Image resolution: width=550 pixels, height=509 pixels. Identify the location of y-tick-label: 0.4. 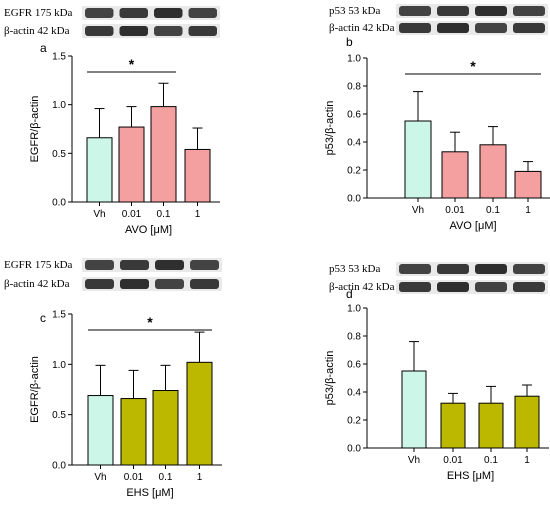
(354, 393).